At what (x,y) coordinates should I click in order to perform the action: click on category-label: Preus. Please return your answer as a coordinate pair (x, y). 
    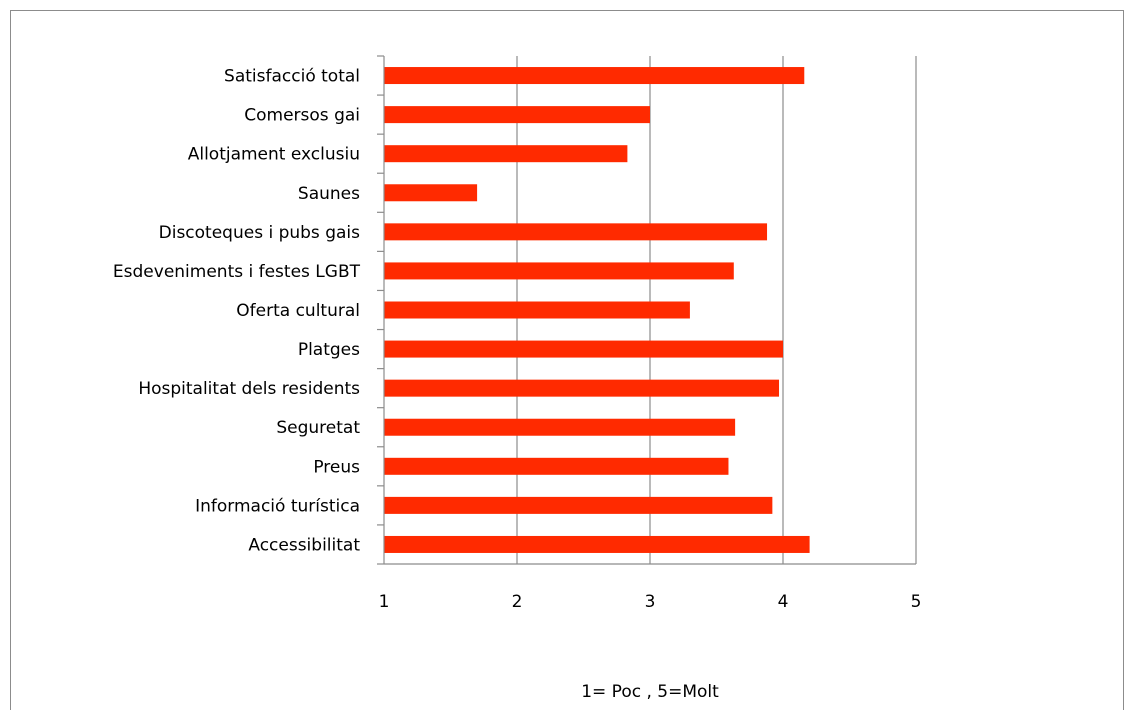
    Looking at the image, I should click on (336, 467).